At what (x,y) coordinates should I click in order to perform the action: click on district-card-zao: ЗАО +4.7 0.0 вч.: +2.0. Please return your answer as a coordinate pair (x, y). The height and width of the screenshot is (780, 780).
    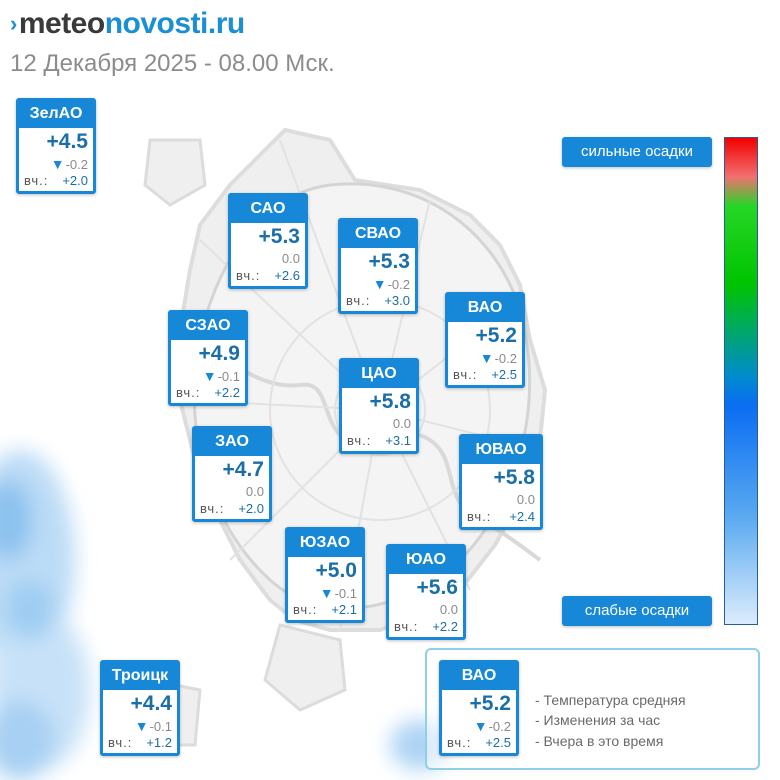
    Looking at the image, I should click on (232, 474).